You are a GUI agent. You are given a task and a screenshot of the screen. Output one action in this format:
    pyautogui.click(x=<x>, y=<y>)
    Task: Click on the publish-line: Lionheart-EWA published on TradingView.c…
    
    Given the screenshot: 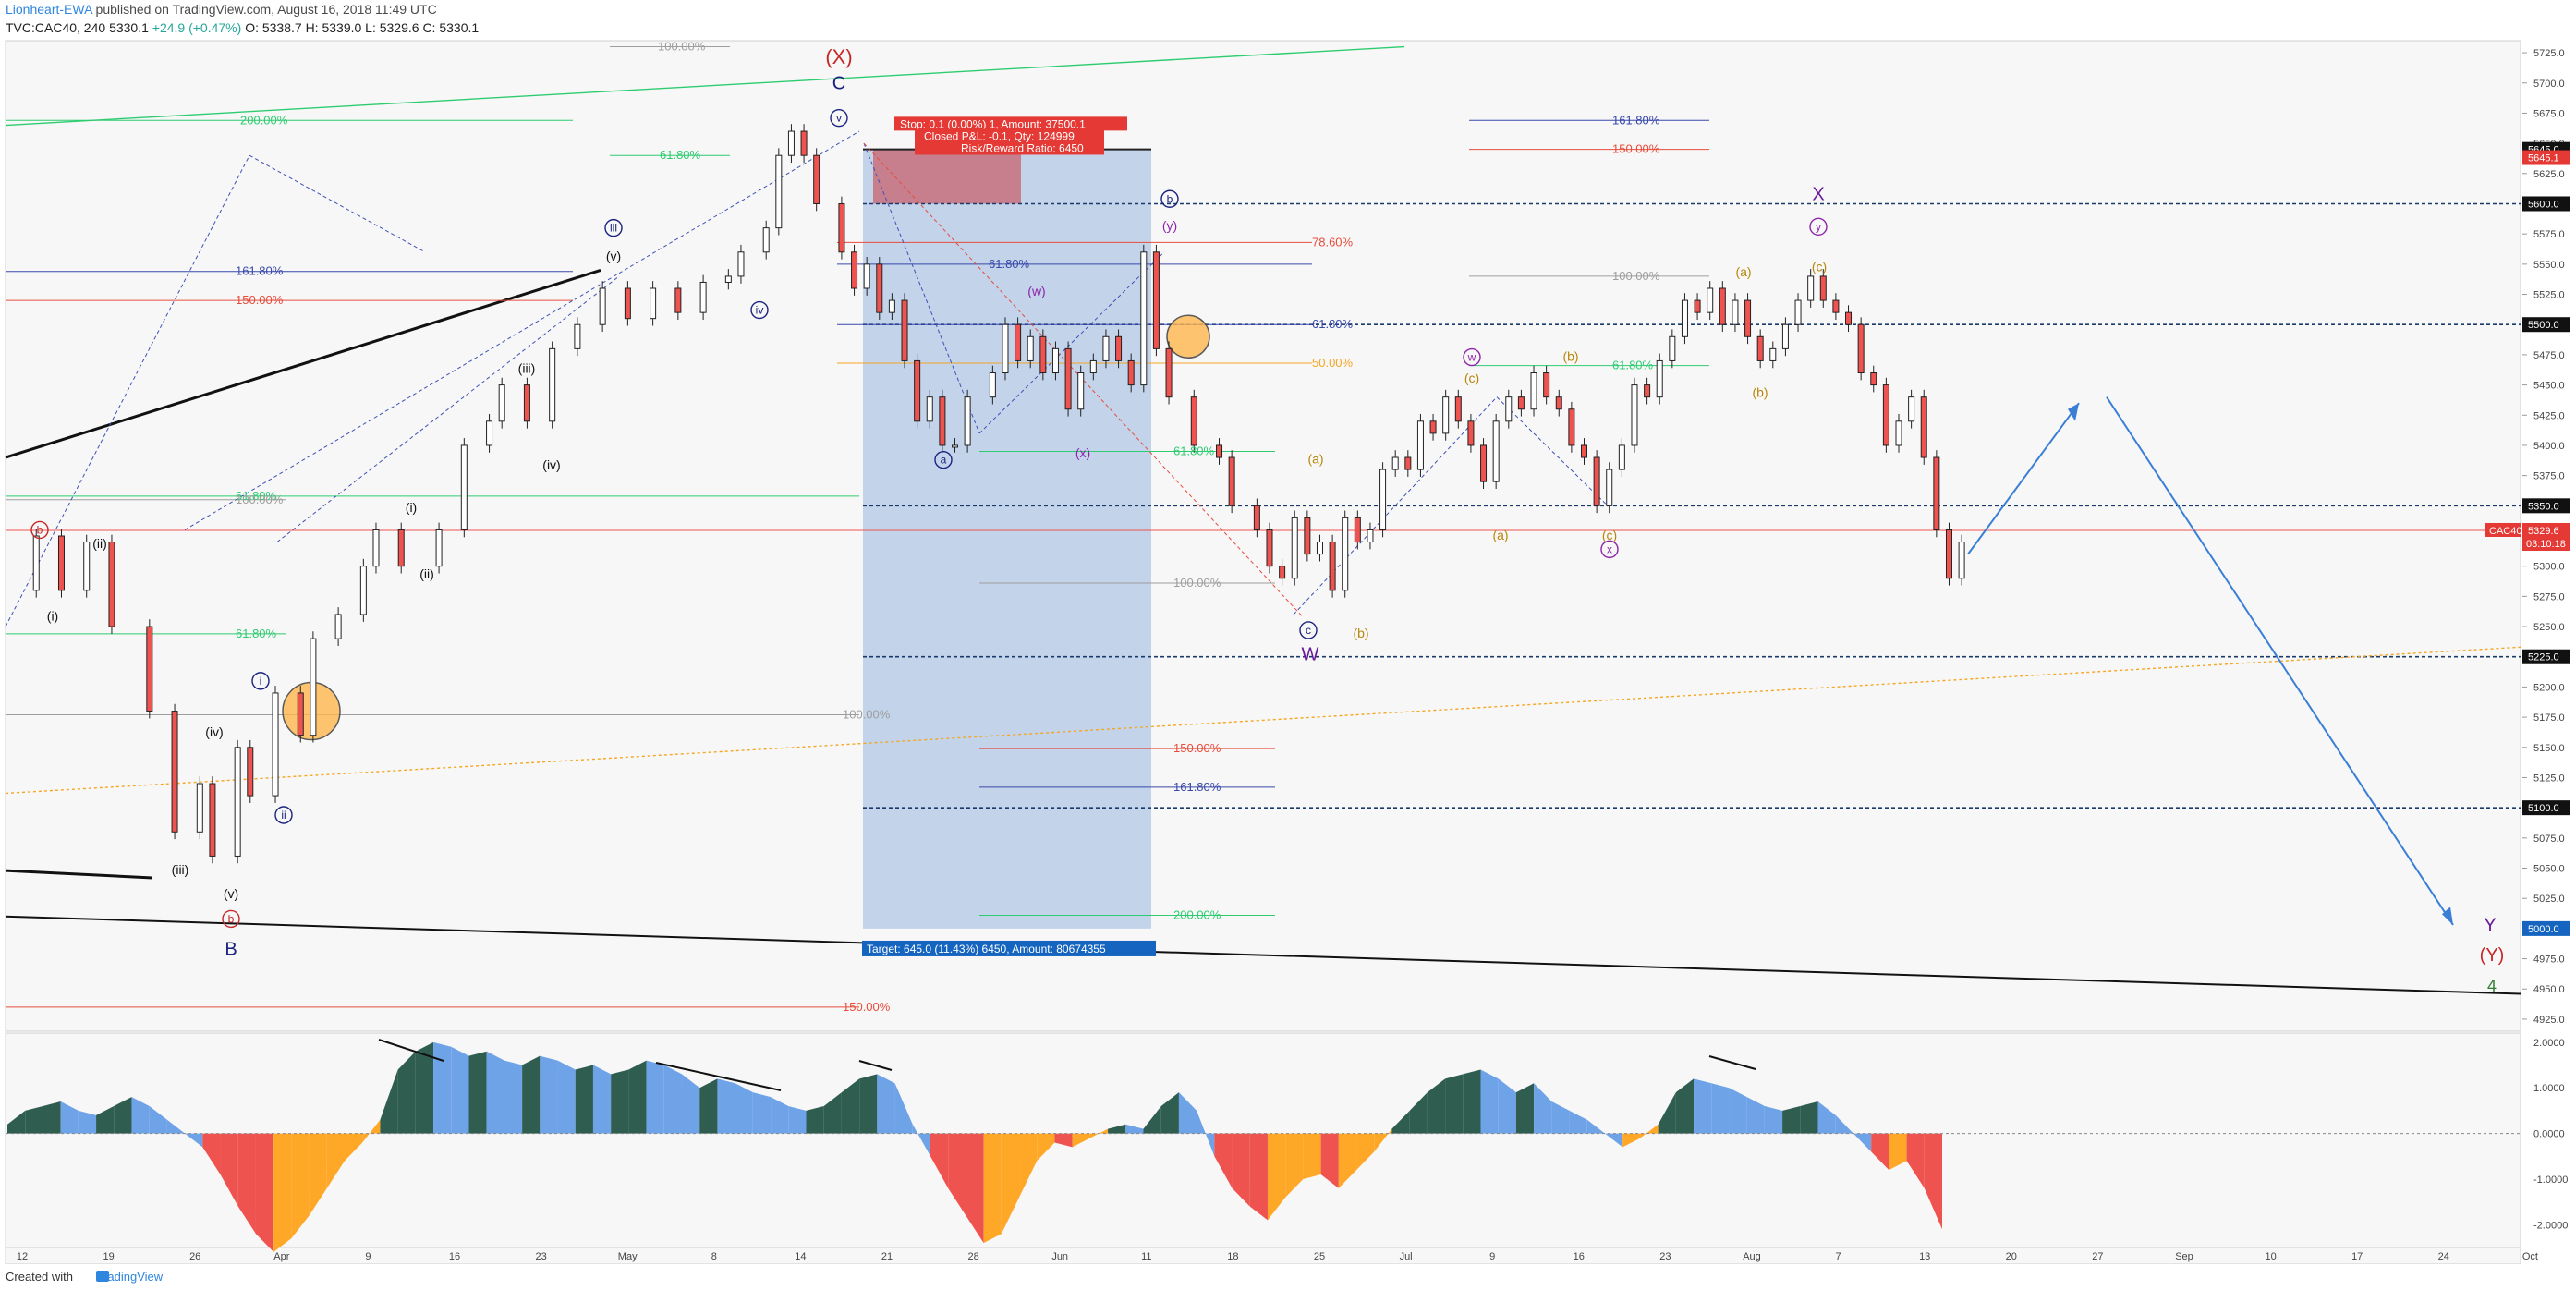 What is the action you would take?
    pyautogui.click(x=221, y=9)
    